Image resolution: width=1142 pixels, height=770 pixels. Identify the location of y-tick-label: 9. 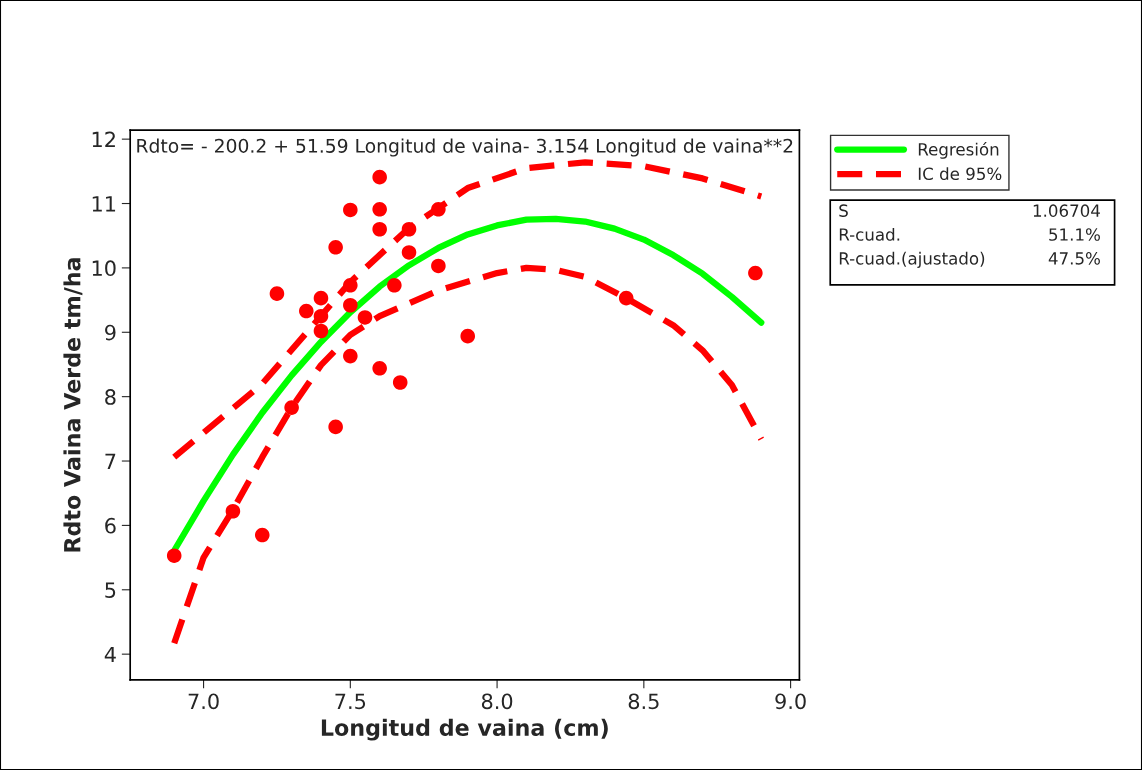
(110, 332).